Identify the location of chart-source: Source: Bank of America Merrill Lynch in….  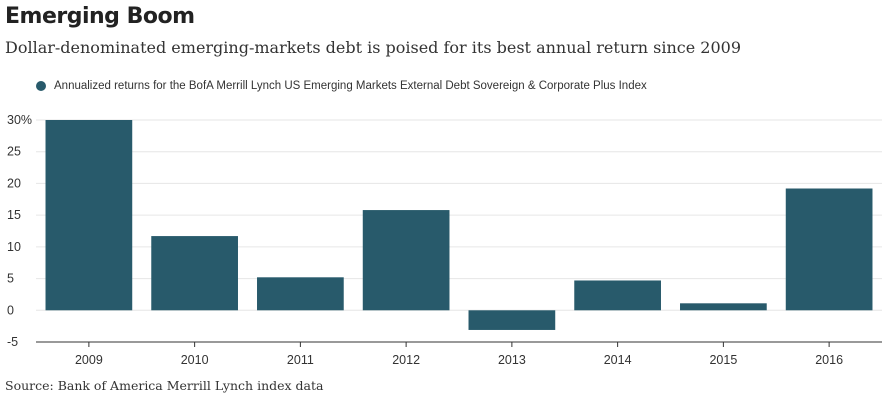
(164, 385).